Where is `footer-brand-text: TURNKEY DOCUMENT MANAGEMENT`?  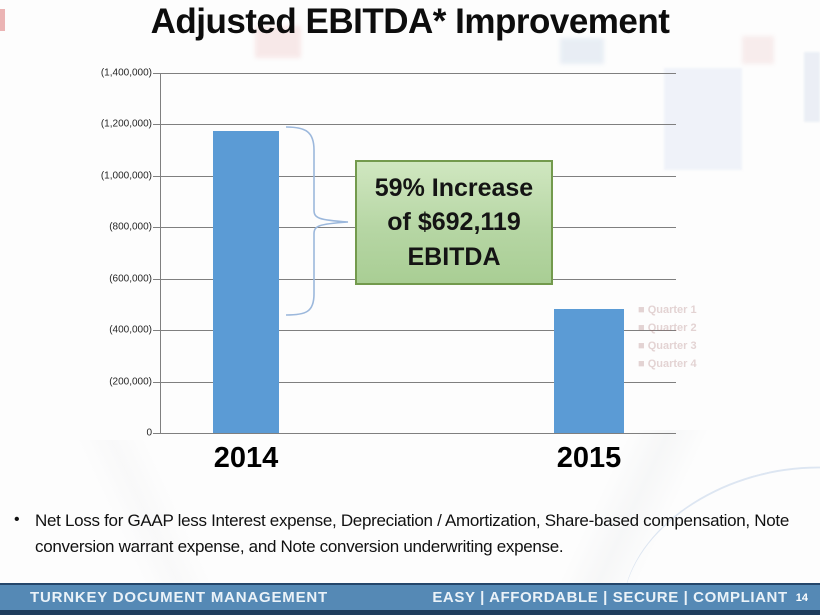
footer-brand-text: TURNKEY DOCUMENT MANAGEMENT is located at coordinates (179, 597).